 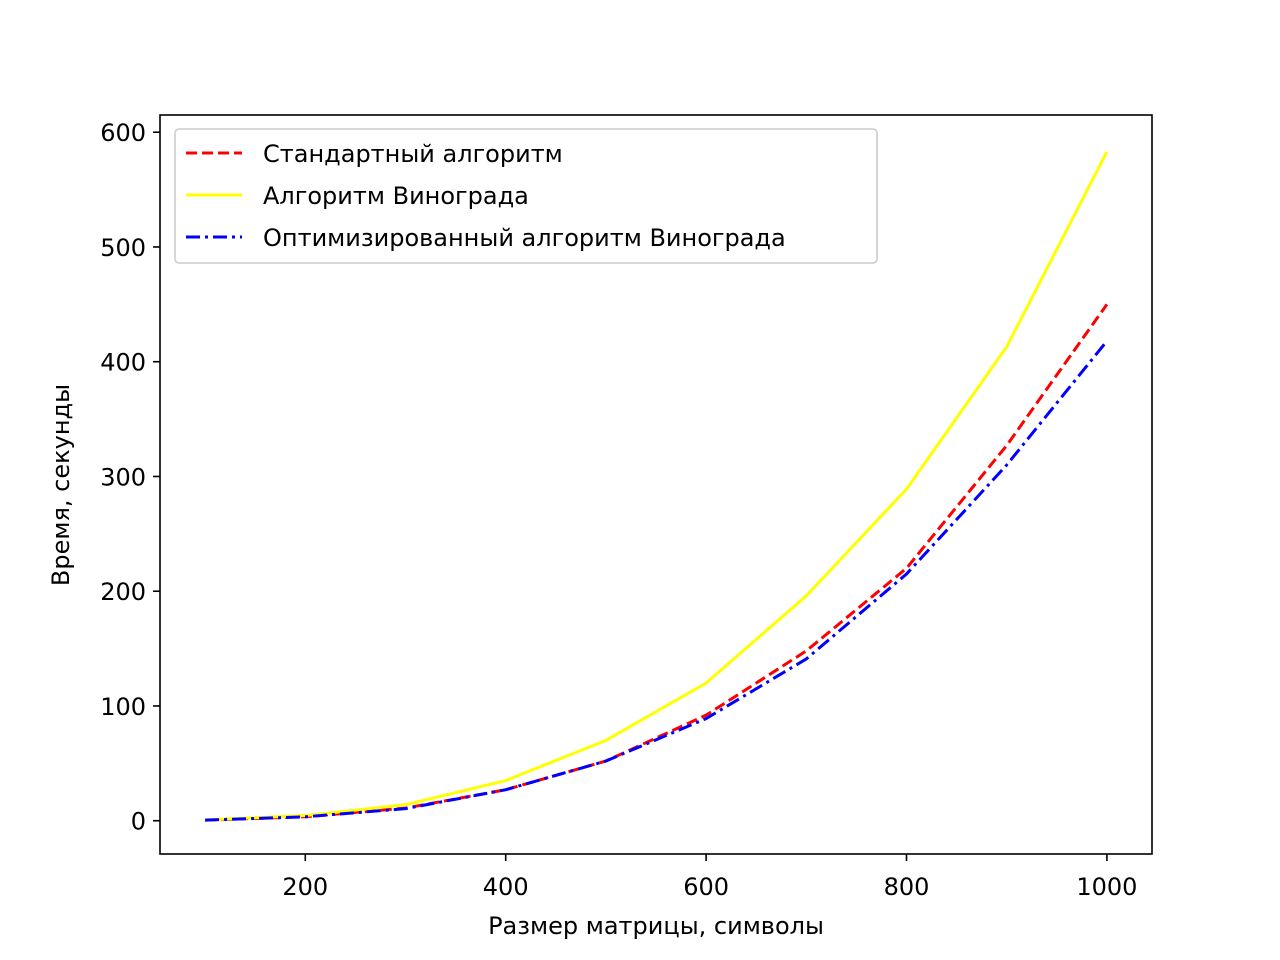 What do you see at coordinates (396, 196) in the screenshot?
I see `legend-entry-label: Алгоритм Винограда` at bounding box center [396, 196].